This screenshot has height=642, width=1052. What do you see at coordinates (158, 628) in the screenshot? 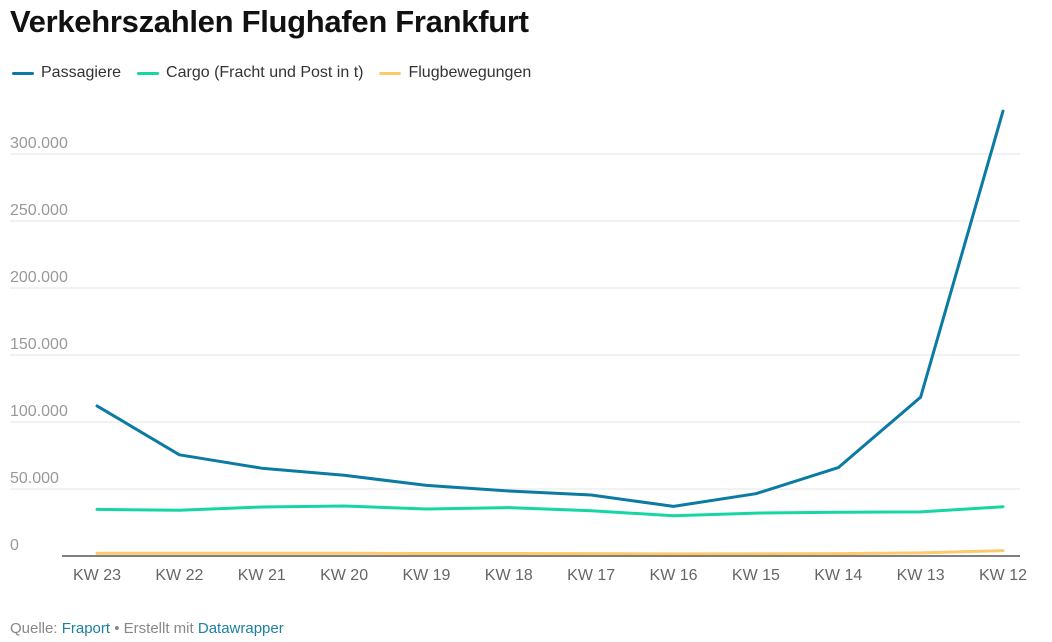
I see `created-label: Erstellt mit` at bounding box center [158, 628].